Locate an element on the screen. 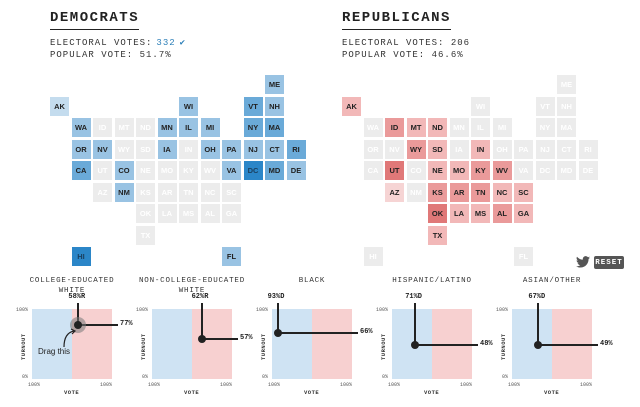 The image size is (640, 407). state-tile-ia: IA is located at coordinates (167, 149).